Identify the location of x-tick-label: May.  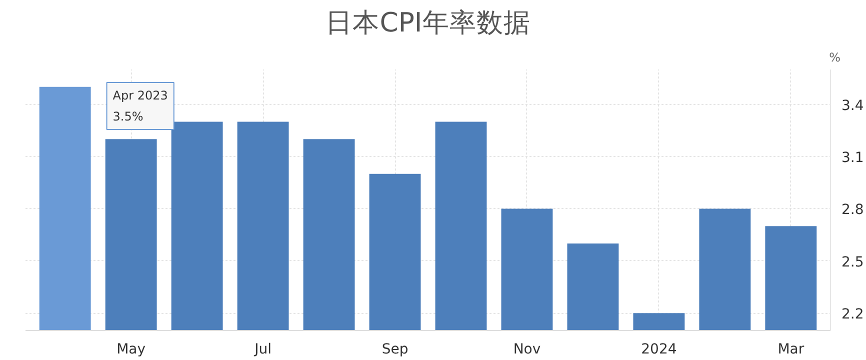
(131, 350).